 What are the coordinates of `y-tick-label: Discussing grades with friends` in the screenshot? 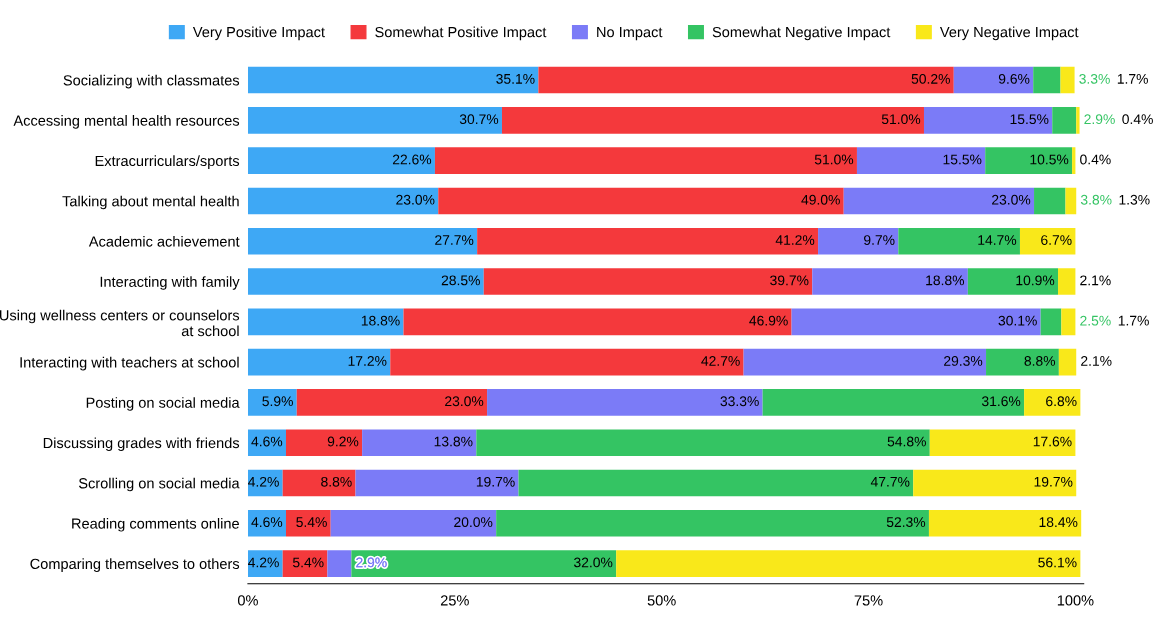 It's located at (141, 444).